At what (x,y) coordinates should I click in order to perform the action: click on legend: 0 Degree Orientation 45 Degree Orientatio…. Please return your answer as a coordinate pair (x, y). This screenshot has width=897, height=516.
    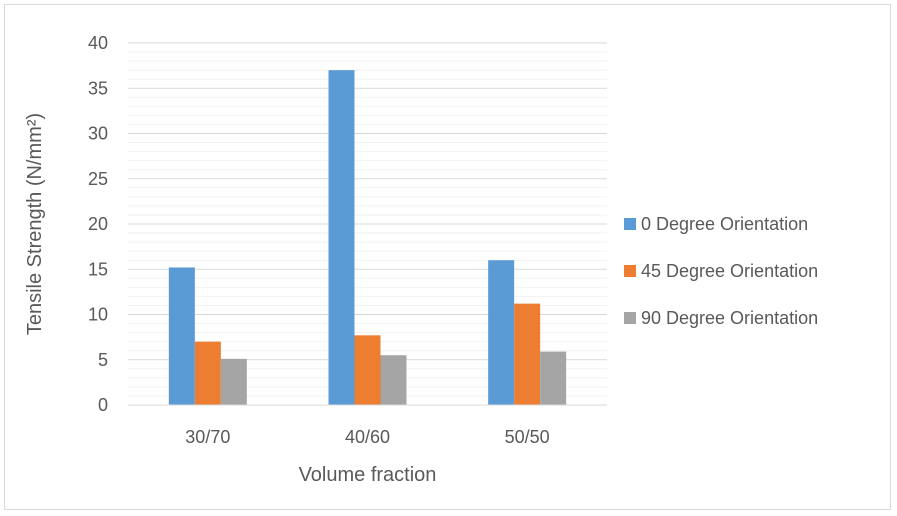
    Looking at the image, I should click on (721, 271).